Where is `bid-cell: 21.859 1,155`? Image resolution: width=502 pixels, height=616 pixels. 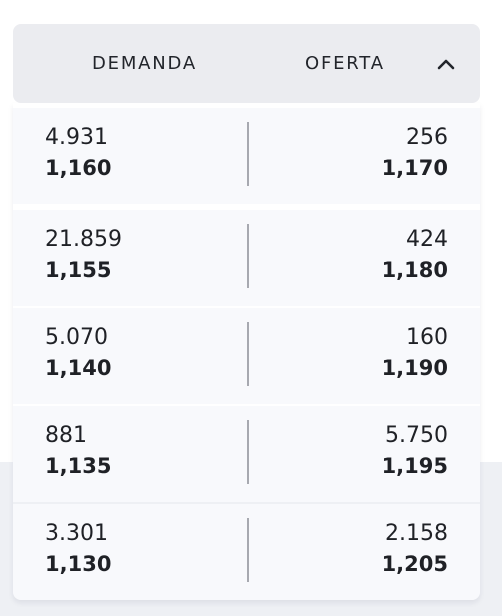 bid-cell: 21.859 1,155 is located at coordinates (83, 255).